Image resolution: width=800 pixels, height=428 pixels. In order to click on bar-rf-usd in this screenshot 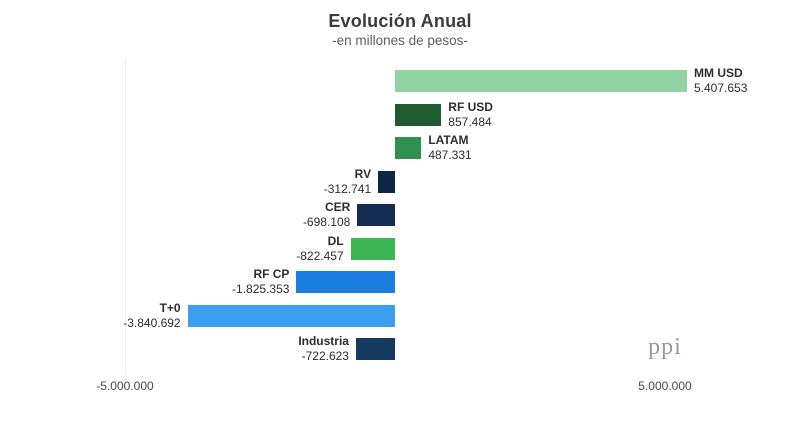, I will do `click(418, 114)`.